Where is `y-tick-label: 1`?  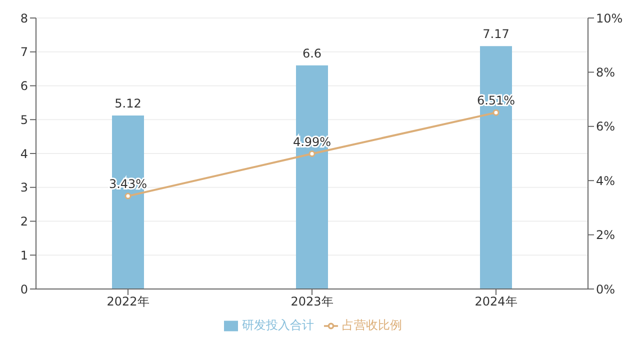
y-tick-label: 1 is located at coordinates (24, 255).